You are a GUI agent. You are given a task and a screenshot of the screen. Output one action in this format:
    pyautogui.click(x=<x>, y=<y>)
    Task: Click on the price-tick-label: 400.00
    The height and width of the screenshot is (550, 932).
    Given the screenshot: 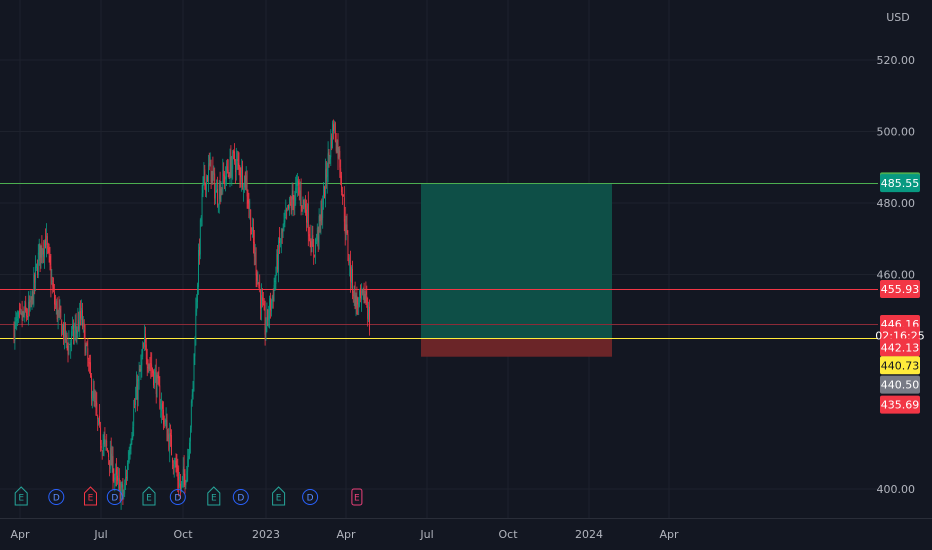 What is the action you would take?
    pyautogui.click(x=896, y=489)
    